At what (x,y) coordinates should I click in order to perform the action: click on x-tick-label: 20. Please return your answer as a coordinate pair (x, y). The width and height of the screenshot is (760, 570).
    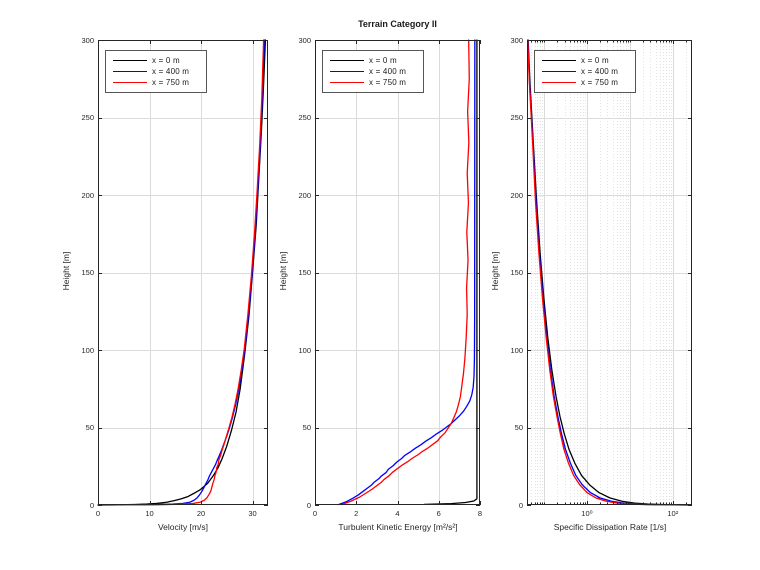
    Looking at the image, I should click on (201, 513).